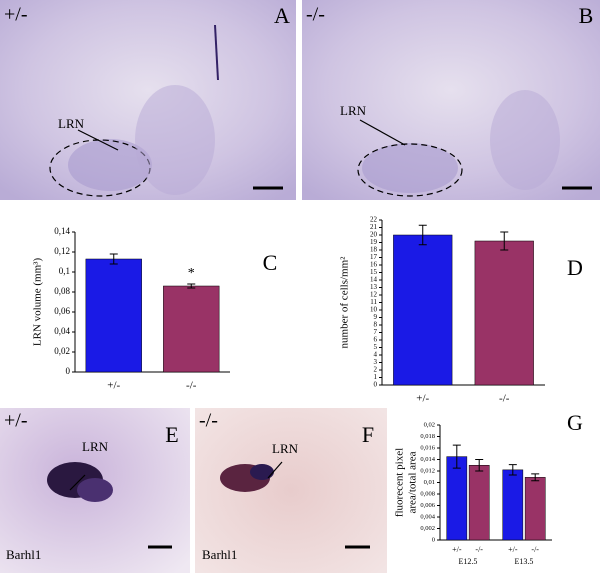  What do you see at coordinates (575, 422) in the screenshot?
I see `panel-label: G` at bounding box center [575, 422].